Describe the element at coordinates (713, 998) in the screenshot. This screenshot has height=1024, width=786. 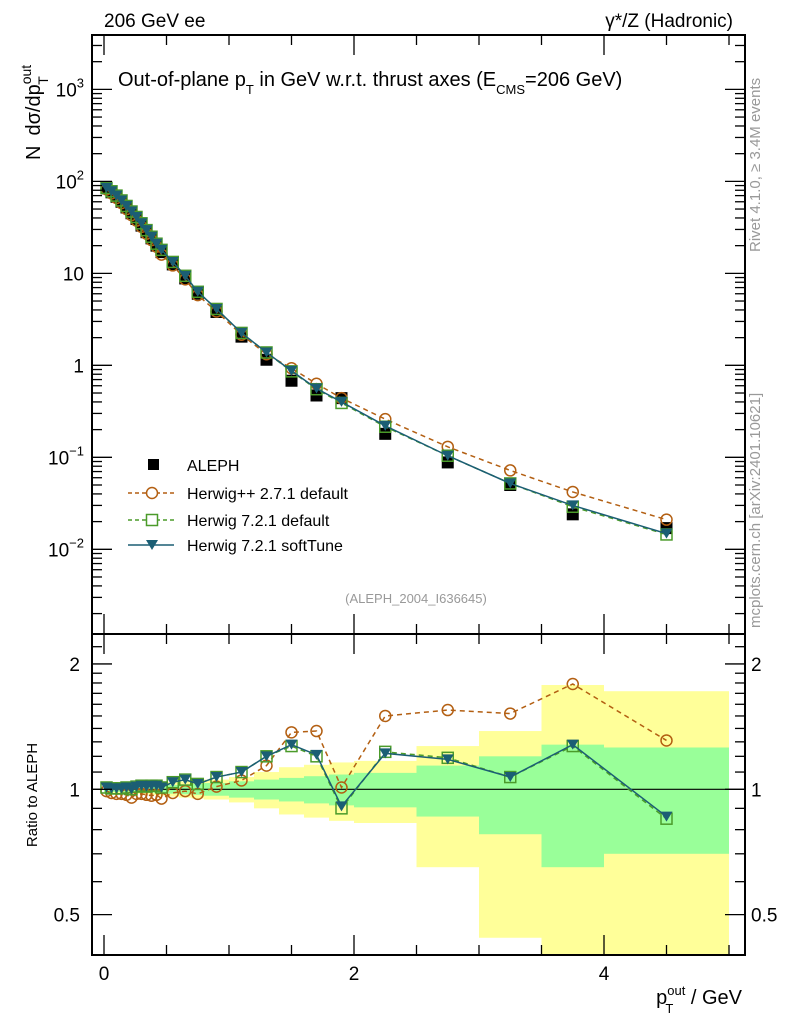
I see `xlabel-rest: / GeV` at that location.